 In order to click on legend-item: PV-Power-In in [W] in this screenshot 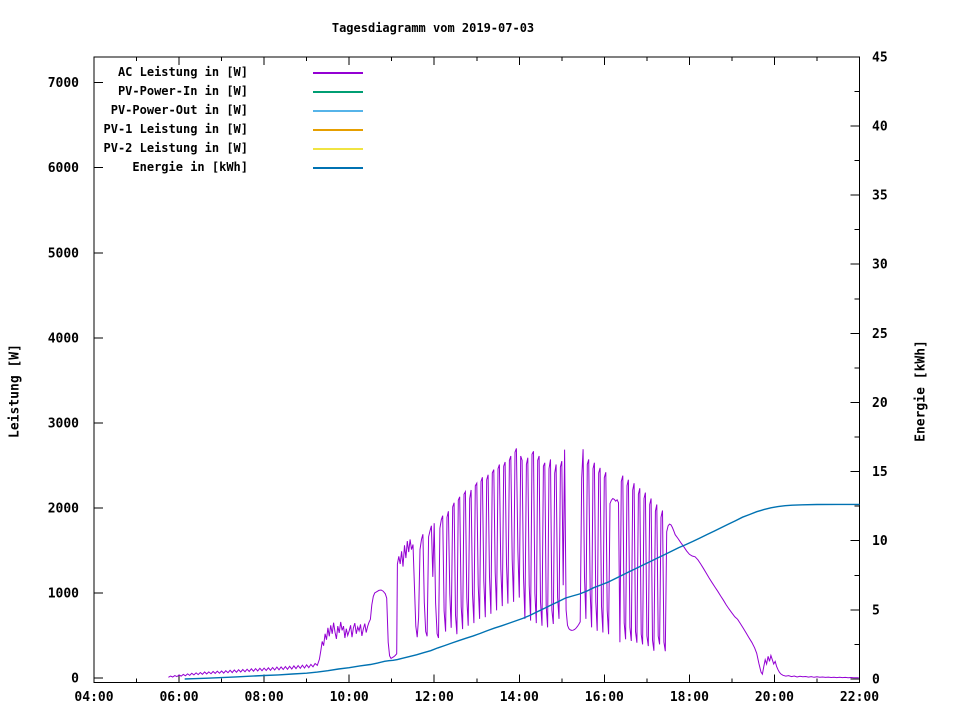, I will do `click(215, 91)`.